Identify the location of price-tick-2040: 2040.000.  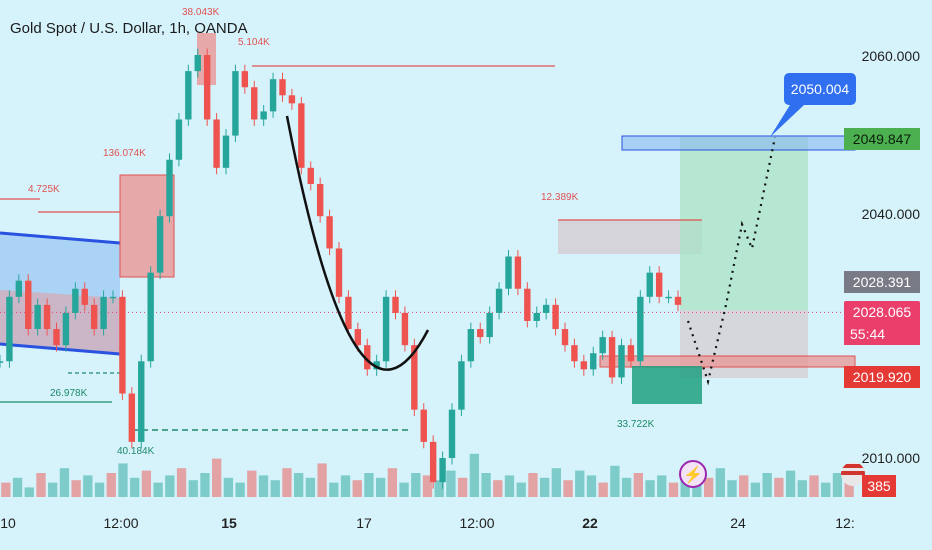
(890, 214).